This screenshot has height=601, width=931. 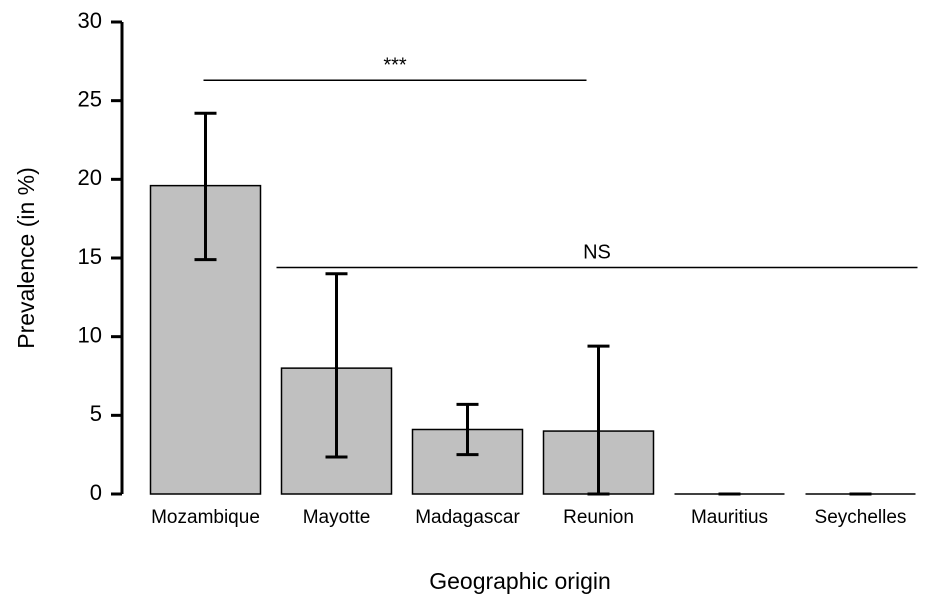 What do you see at coordinates (598, 517) in the screenshot?
I see `x-tick-label: Reunion` at bounding box center [598, 517].